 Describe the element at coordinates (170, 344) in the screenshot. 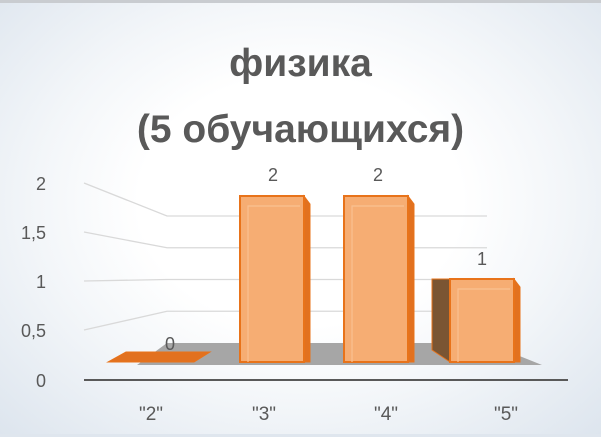

I see `data-label: 0` at that location.